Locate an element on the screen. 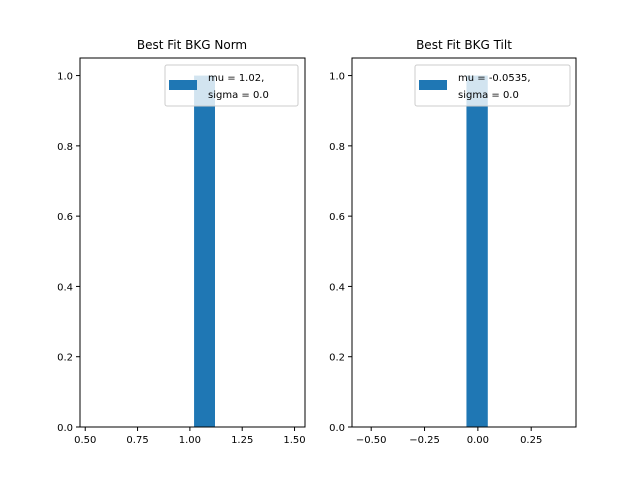  chart-title-bkg-norm: Best Fit BKG Norm is located at coordinates (192, 45).